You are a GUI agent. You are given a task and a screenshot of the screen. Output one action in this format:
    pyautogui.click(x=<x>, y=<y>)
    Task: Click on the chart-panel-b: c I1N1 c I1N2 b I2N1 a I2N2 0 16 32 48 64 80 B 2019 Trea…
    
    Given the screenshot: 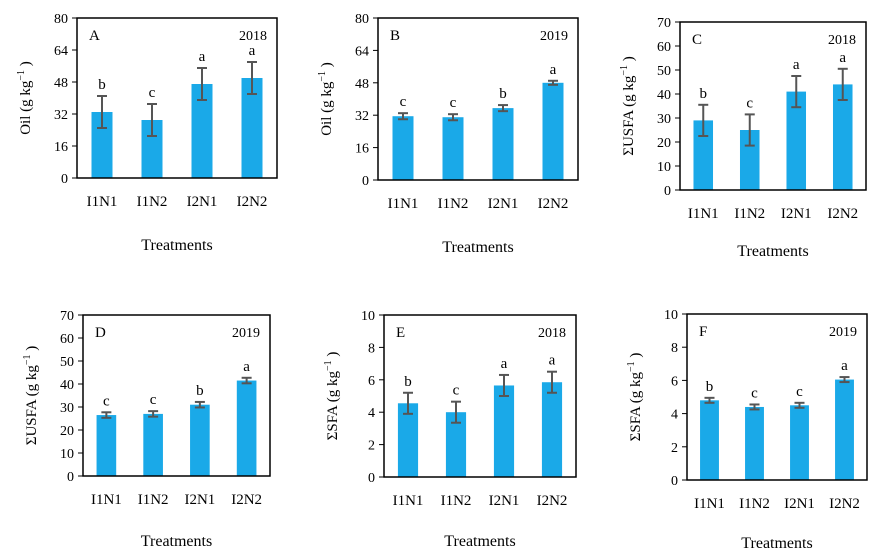 What is the action you would take?
    pyautogui.click(x=448, y=134)
    